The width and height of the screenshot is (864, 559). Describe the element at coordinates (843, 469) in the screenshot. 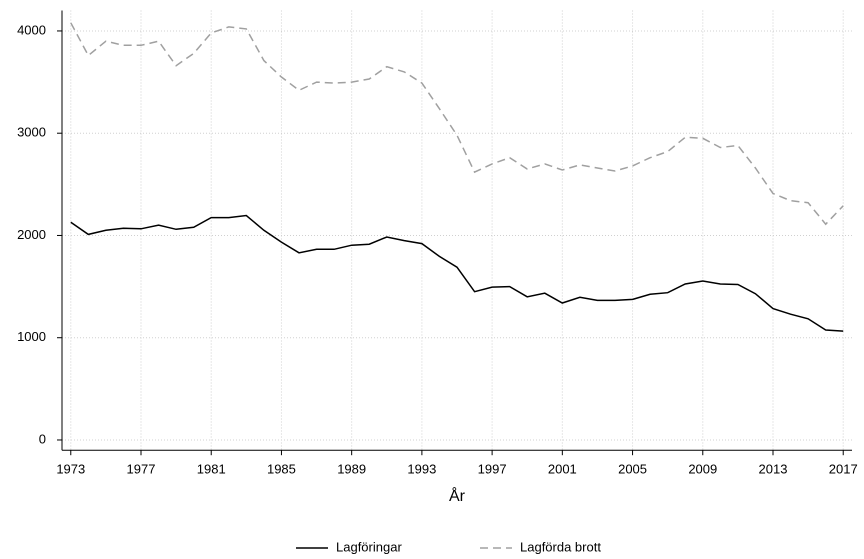

I see `x-tick-label: 2017` at that location.